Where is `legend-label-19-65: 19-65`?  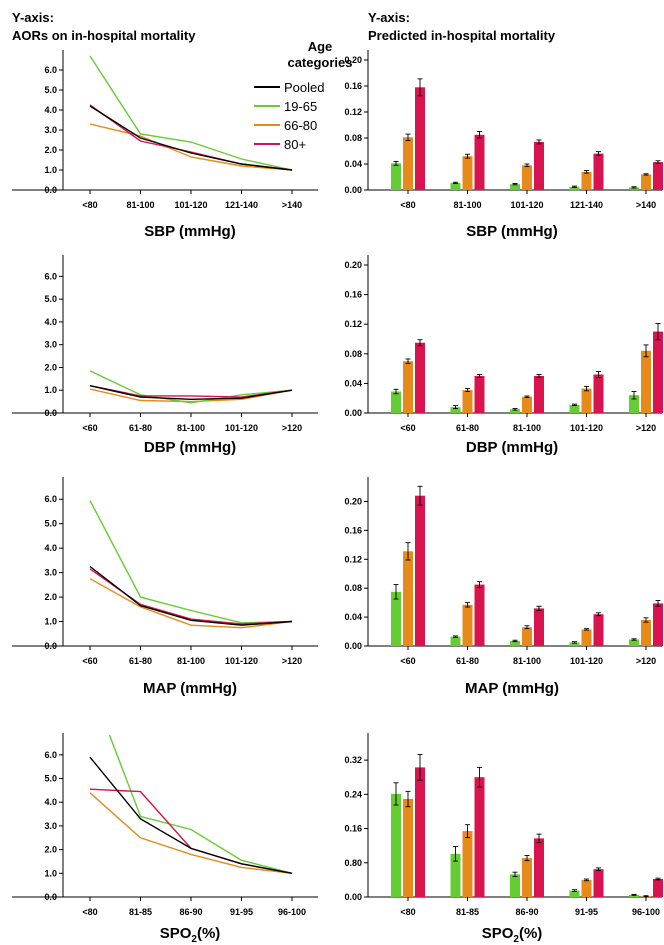 legend-label-19-65: 19-65 is located at coordinates (300, 106).